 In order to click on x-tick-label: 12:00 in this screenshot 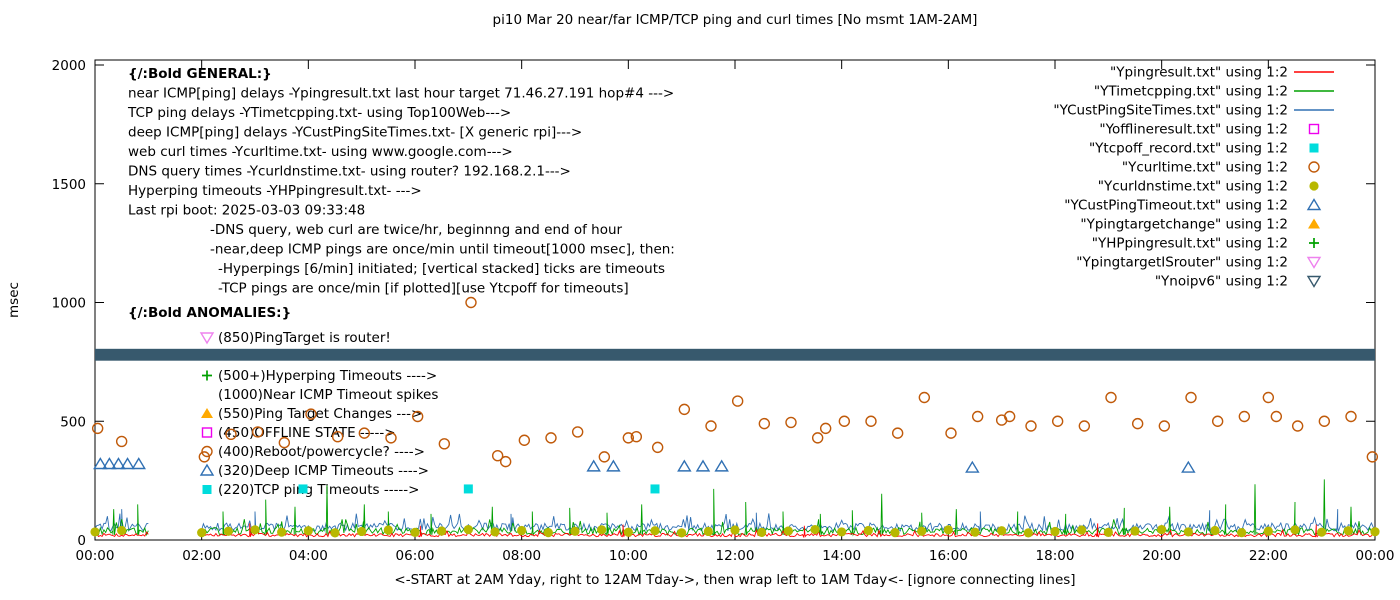, I will do `click(735, 556)`.